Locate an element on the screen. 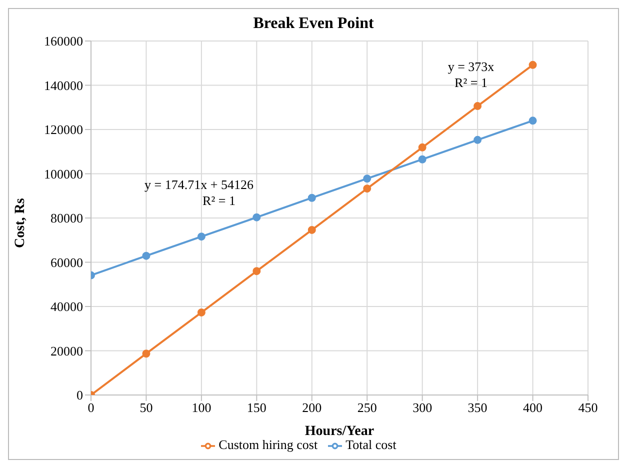 The image size is (627, 468). y-tick-label: 100000 is located at coordinates (63, 174).